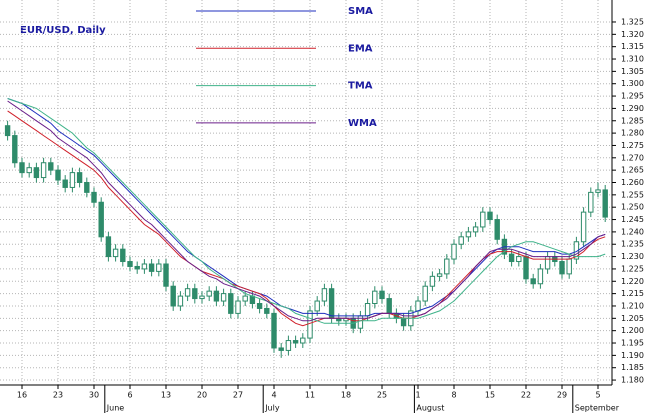 This screenshot has height=413, width=661. What do you see at coordinates (632, 145) in the screenshot?
I see `y-tick-label: 1.275` at bounding box center [632, 145].